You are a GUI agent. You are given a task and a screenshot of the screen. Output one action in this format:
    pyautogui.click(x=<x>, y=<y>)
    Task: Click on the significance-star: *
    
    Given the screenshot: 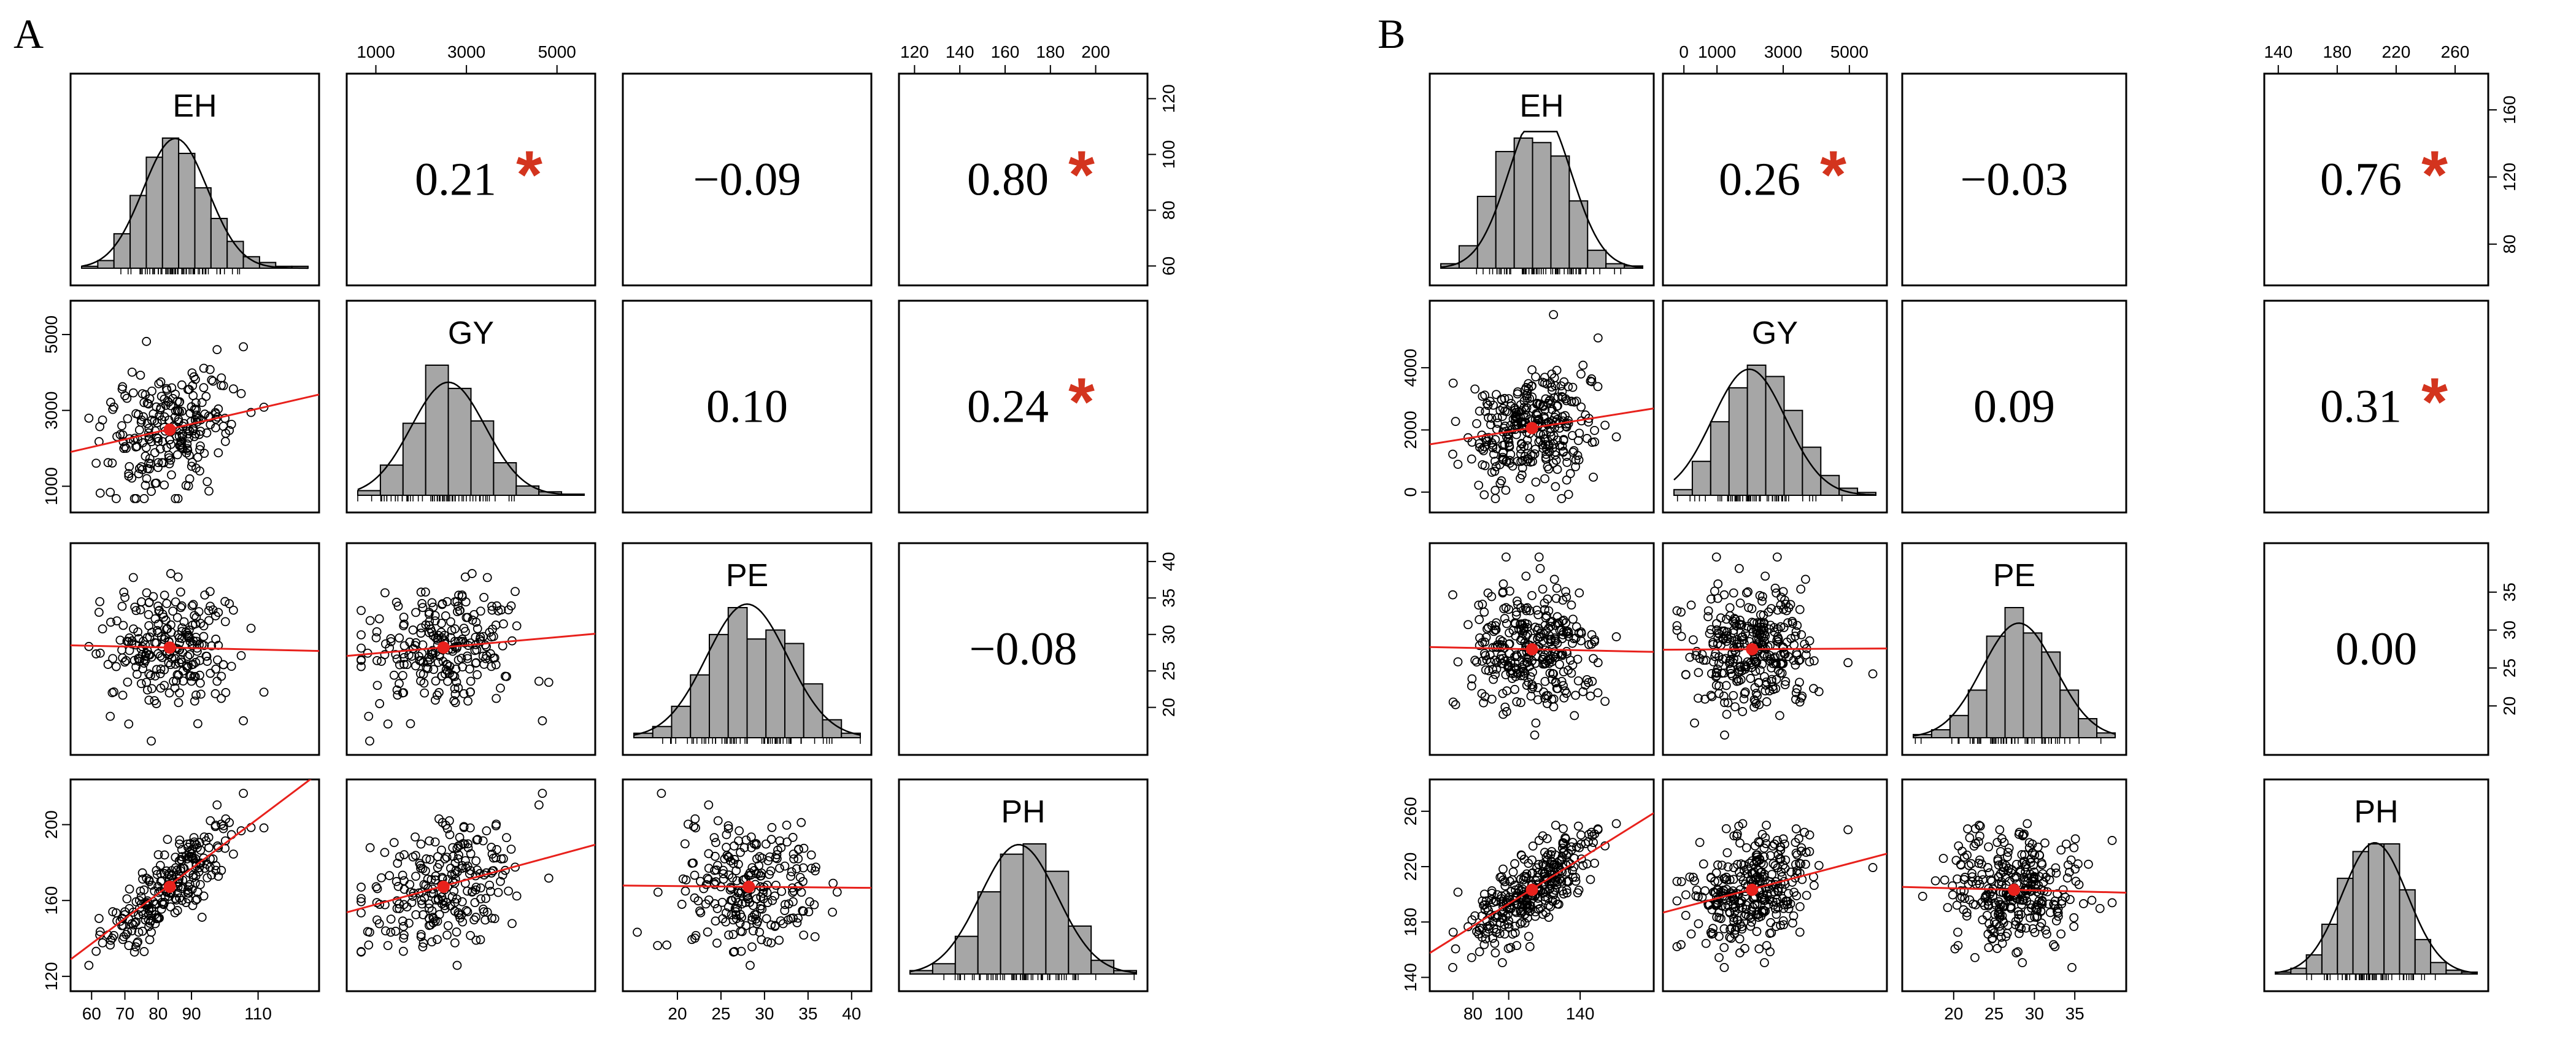 What is the action you would take?
    pyautogui.click(x=2434, y=175)
    